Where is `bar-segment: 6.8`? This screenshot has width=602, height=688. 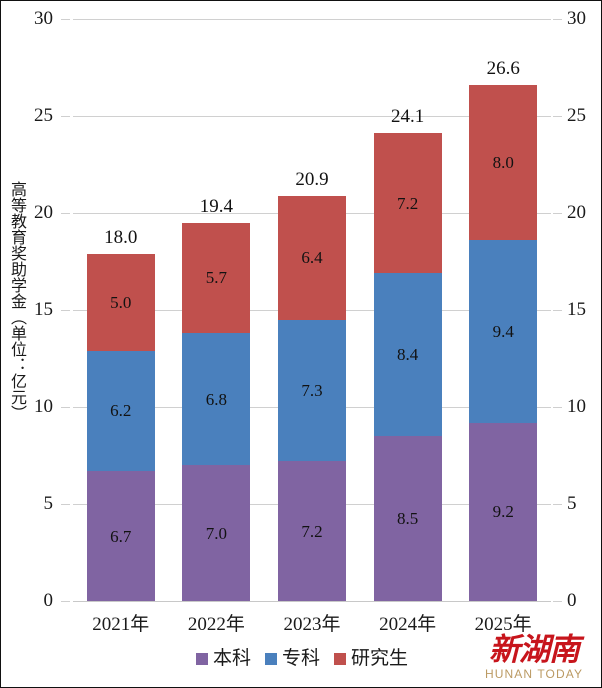
bar-segment: 6.8 is located at coordinates (216, 399).